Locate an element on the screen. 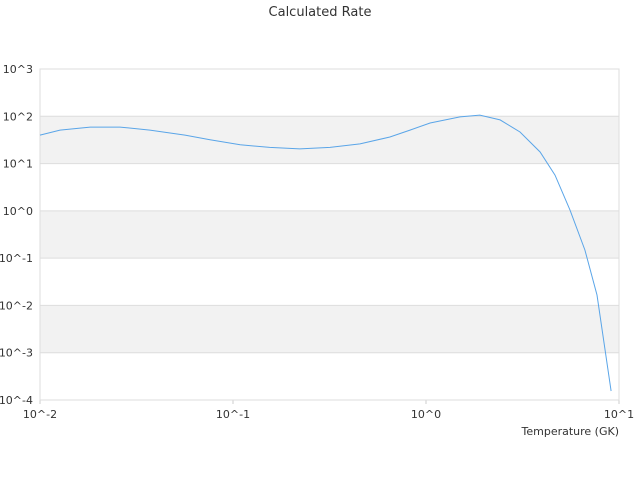  x-tick-label: 10^1 is located at coordinates (619, 414).